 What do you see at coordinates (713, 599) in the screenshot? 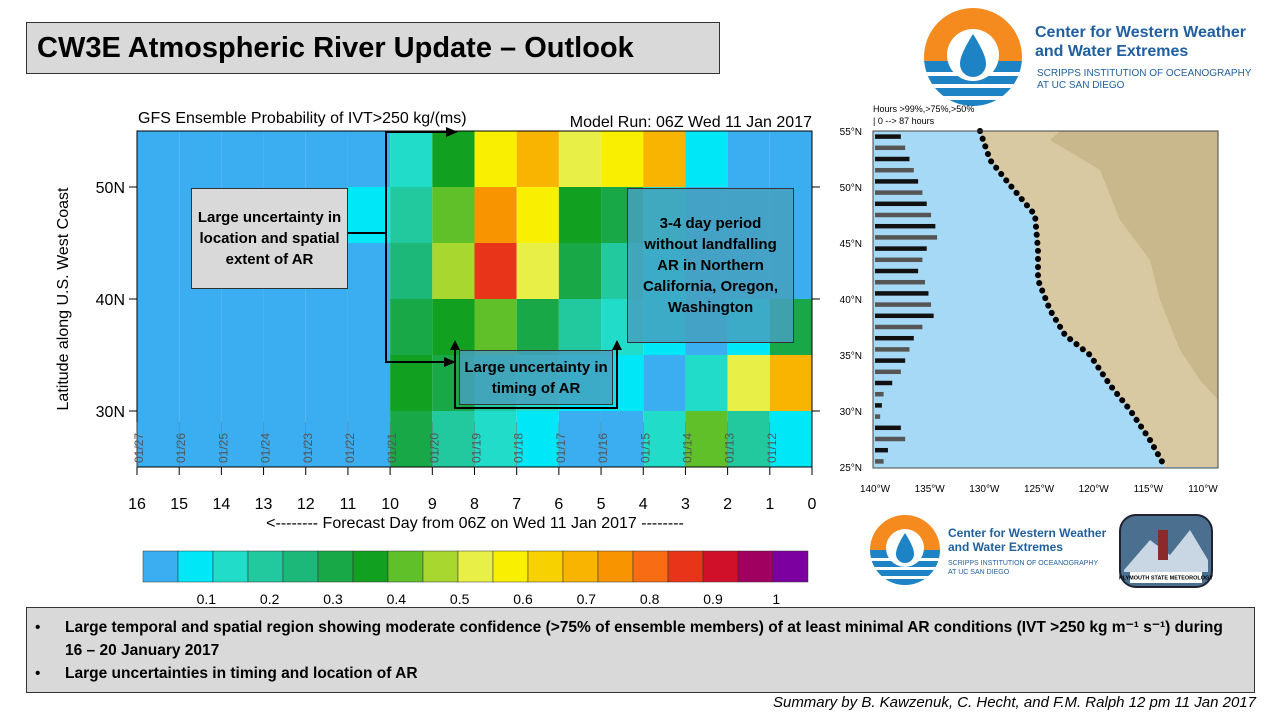
I see `colorbar-label: 0.9` at bounding box center [713, 599].